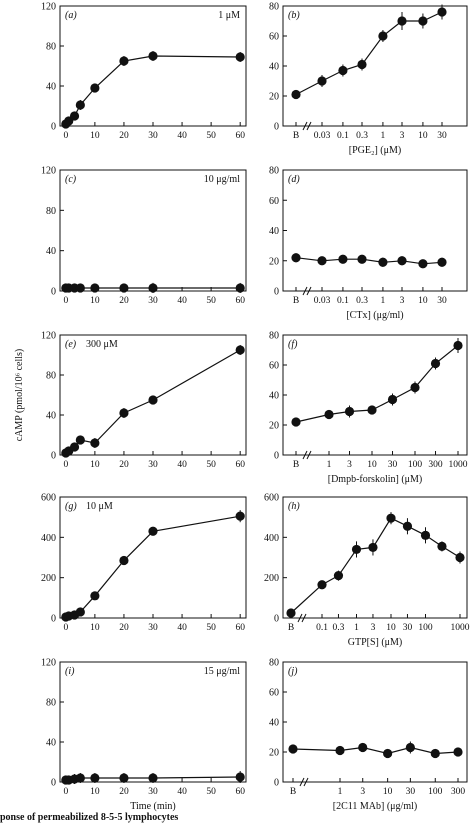 The image size is (474, 829). I want to click on chart-panel-b: 0 20 40 60 80 0.03 0.1 0.3 1 3 10 30 B (b) [PGE₂] (μM), so click(368, 79).